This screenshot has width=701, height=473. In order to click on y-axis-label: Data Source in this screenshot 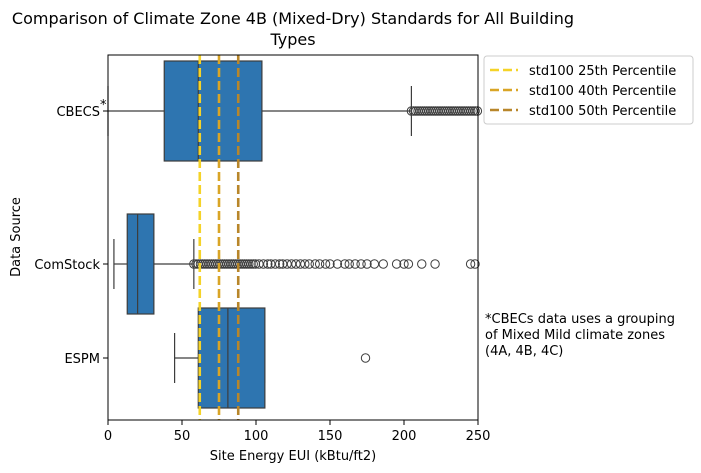, I will do `click(16, 237)`.